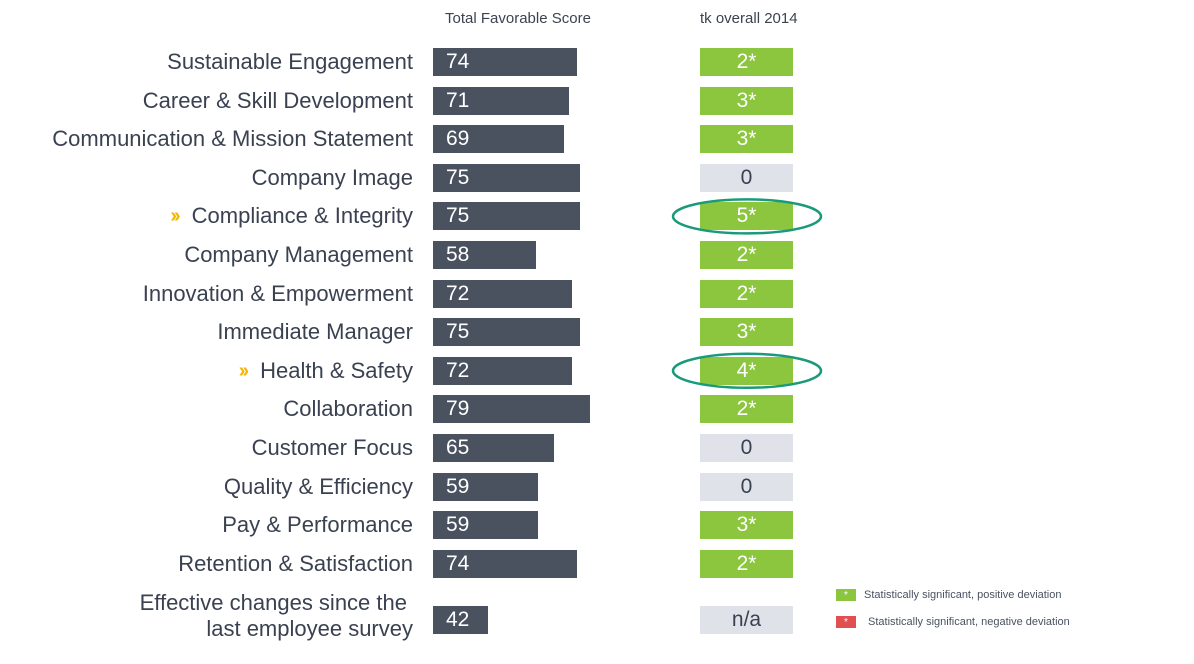  Describe the element at coordinates (485, 525) in the screenshot. I see `bar-pay-and-performance` at that location.